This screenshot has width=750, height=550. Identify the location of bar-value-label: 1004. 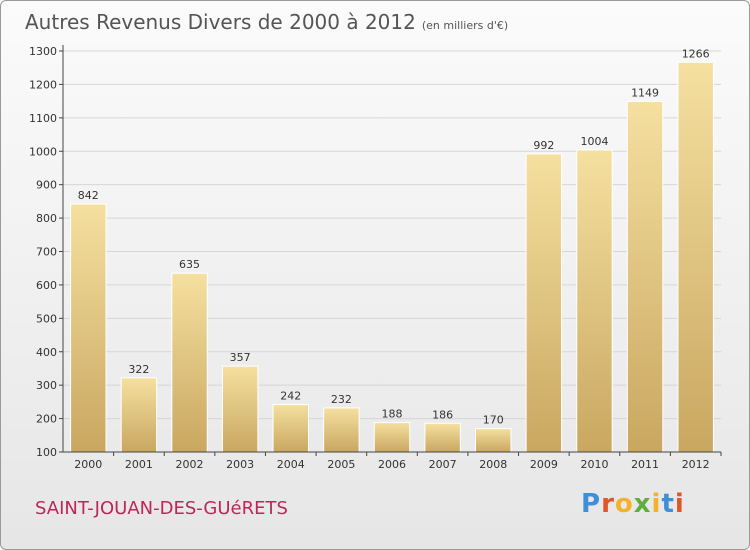
(594, 141).